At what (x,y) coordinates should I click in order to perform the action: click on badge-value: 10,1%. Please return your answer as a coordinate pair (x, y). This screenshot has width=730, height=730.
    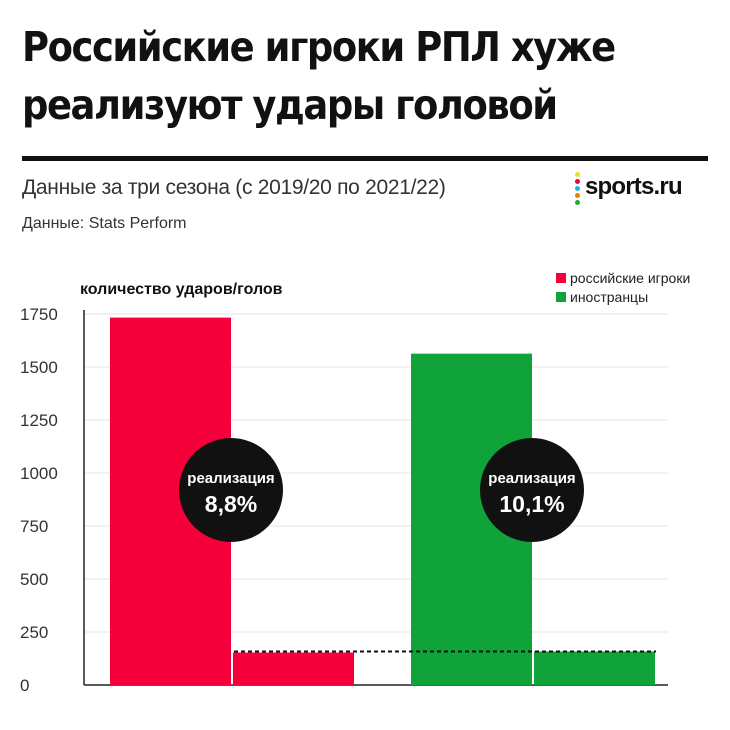
    Looking at the image, I should click on (531, 504).